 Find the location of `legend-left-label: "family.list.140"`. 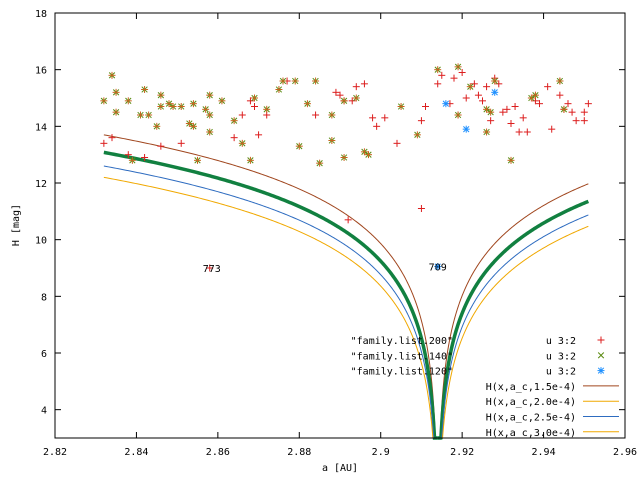

legend-left-label: "family.list.140" is located at coordinates (402, 356).